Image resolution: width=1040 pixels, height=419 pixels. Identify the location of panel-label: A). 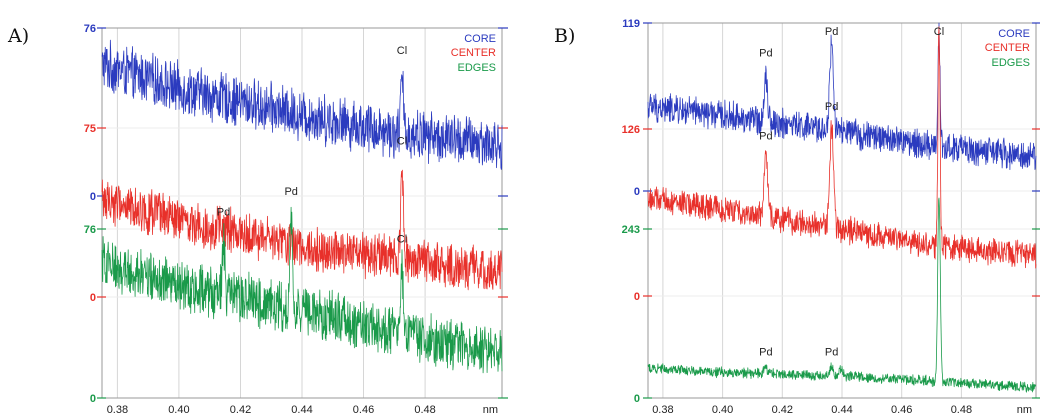
(18, 36).